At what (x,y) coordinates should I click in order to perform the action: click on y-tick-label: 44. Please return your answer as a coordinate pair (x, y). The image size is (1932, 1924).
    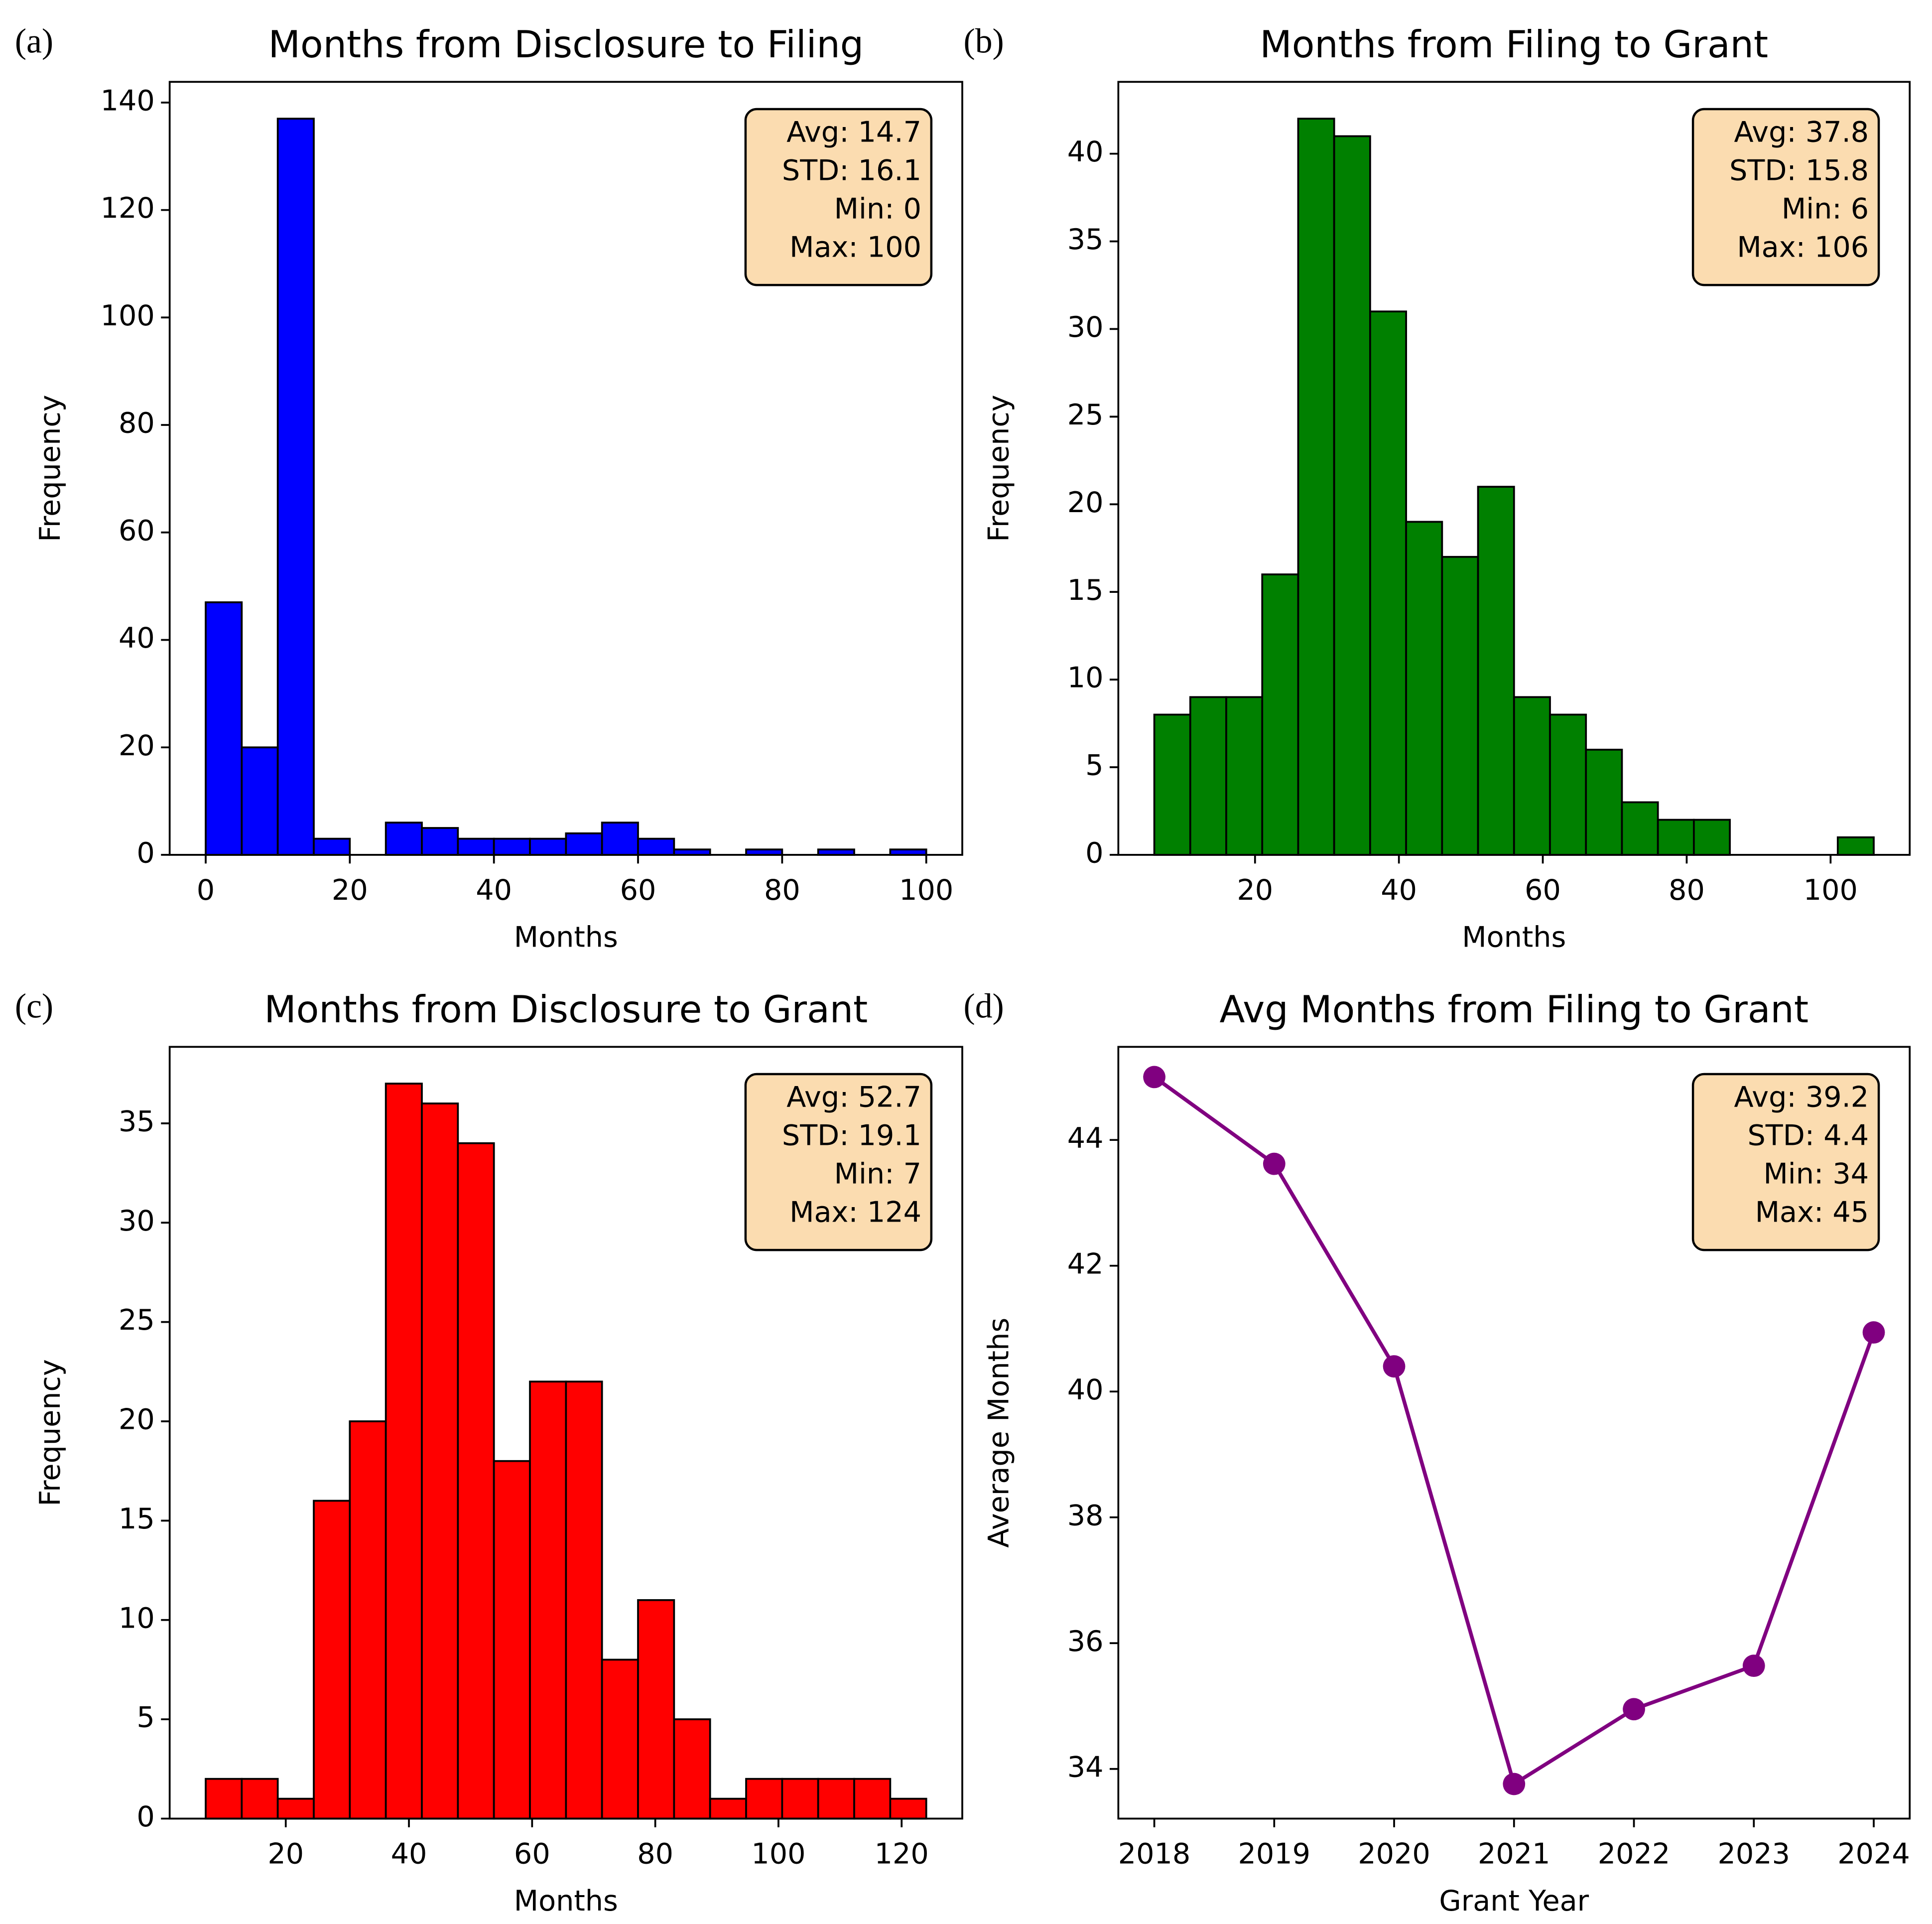
    Looking at the image, I should click on (1085, 1138).